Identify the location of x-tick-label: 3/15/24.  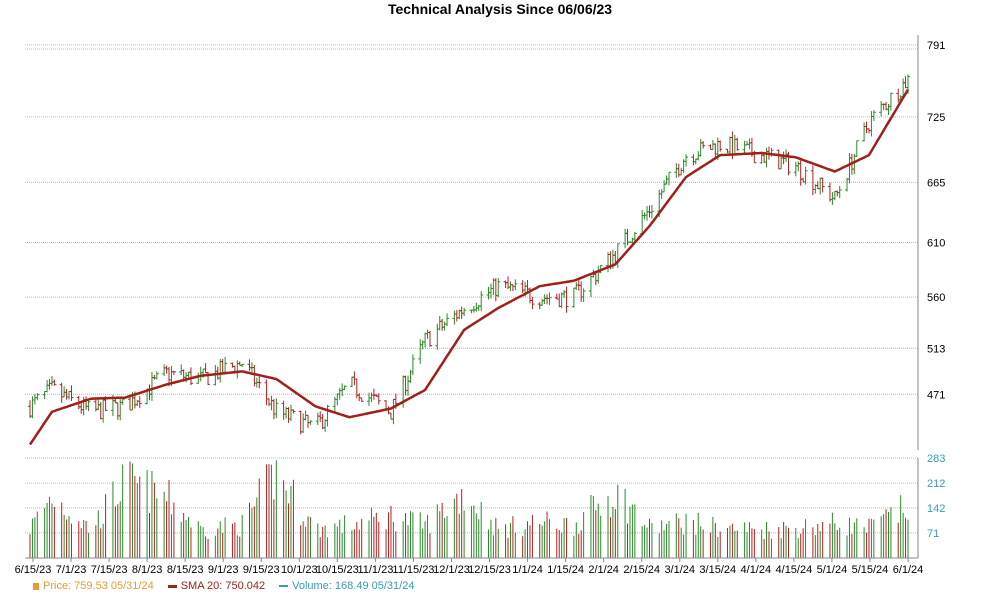
(717, 570).